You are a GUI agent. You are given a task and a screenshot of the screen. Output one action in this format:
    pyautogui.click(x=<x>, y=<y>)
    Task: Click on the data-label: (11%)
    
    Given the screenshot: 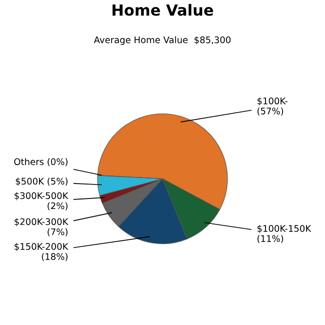 What is the action you would take?
    pyautogui.click(x=271, y=239)
    